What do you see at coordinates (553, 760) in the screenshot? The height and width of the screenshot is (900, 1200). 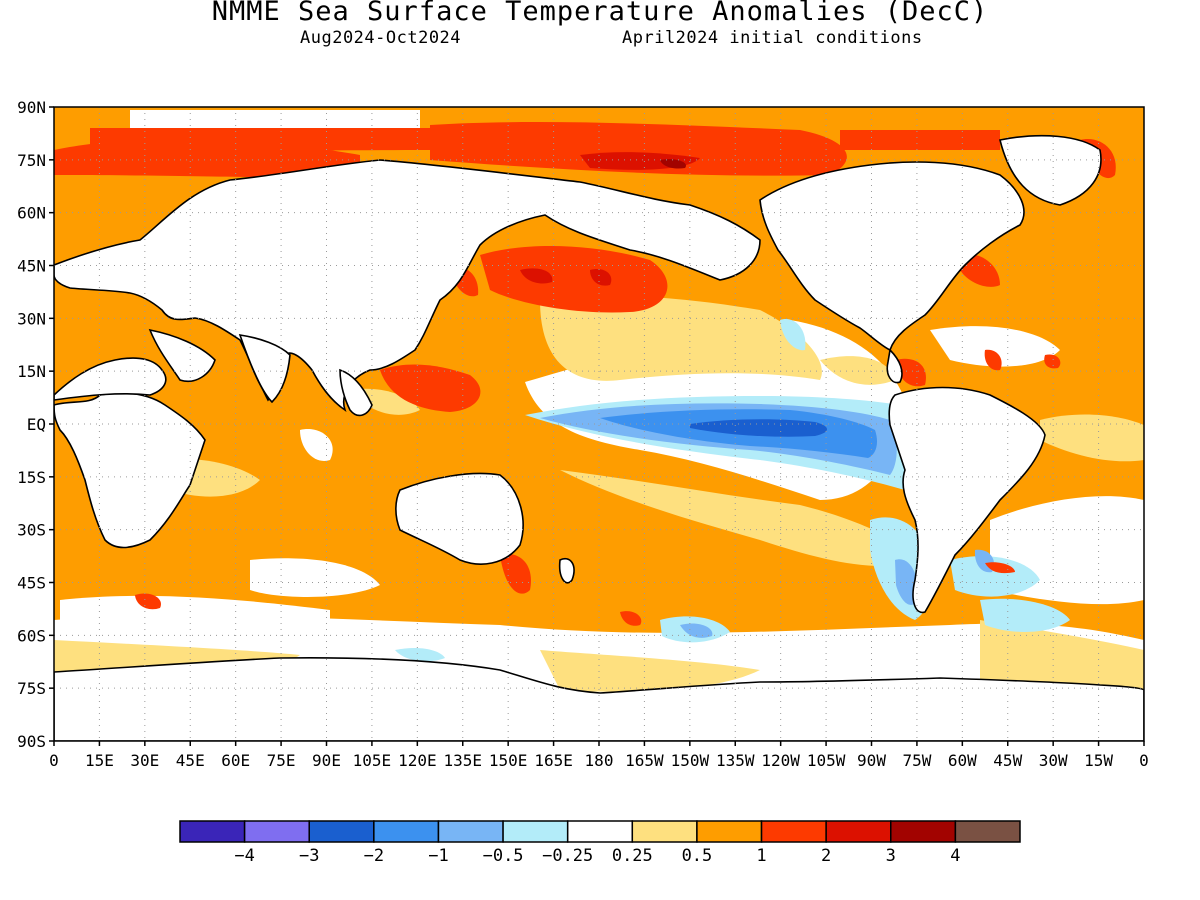 I see `lon-label: 165E` at bounding box center [553, 760].